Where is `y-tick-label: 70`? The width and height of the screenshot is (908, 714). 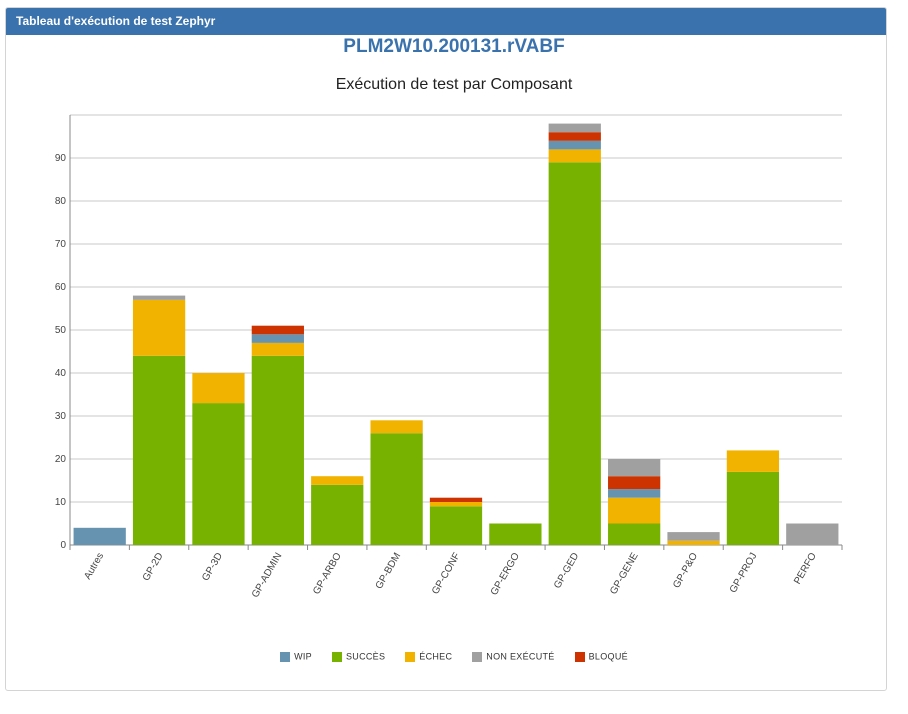 y-tick-label: 70 is located at coordinates (61, 244).